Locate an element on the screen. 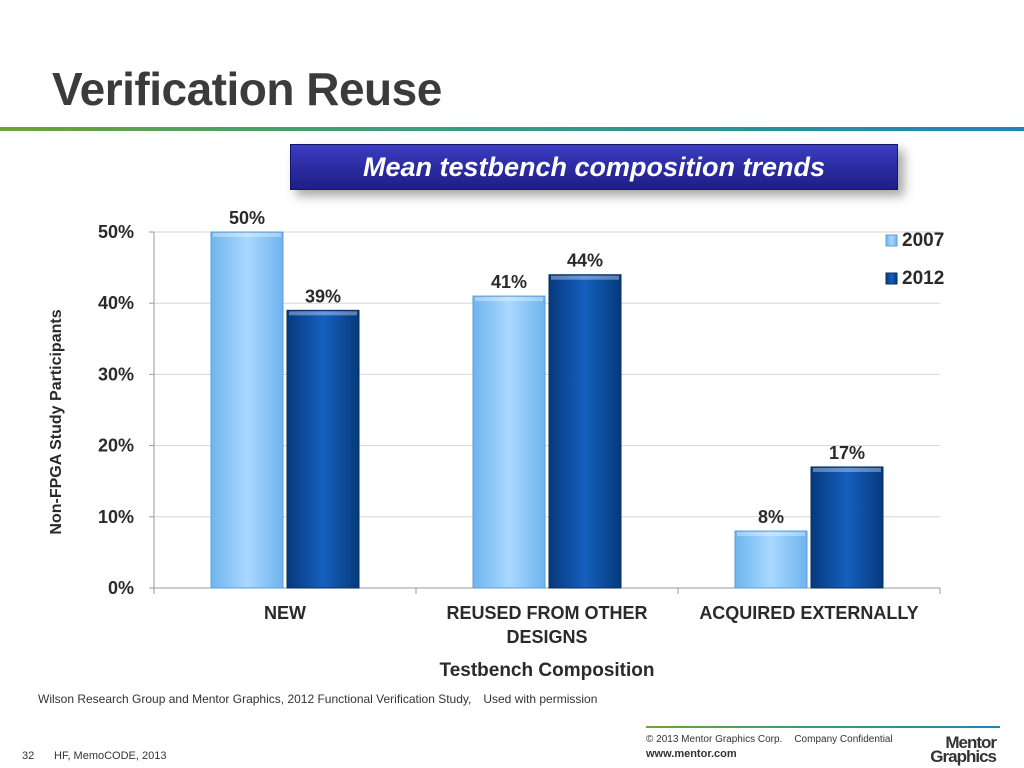  permission-note: Used with permission is located at coordinates (540, 699).